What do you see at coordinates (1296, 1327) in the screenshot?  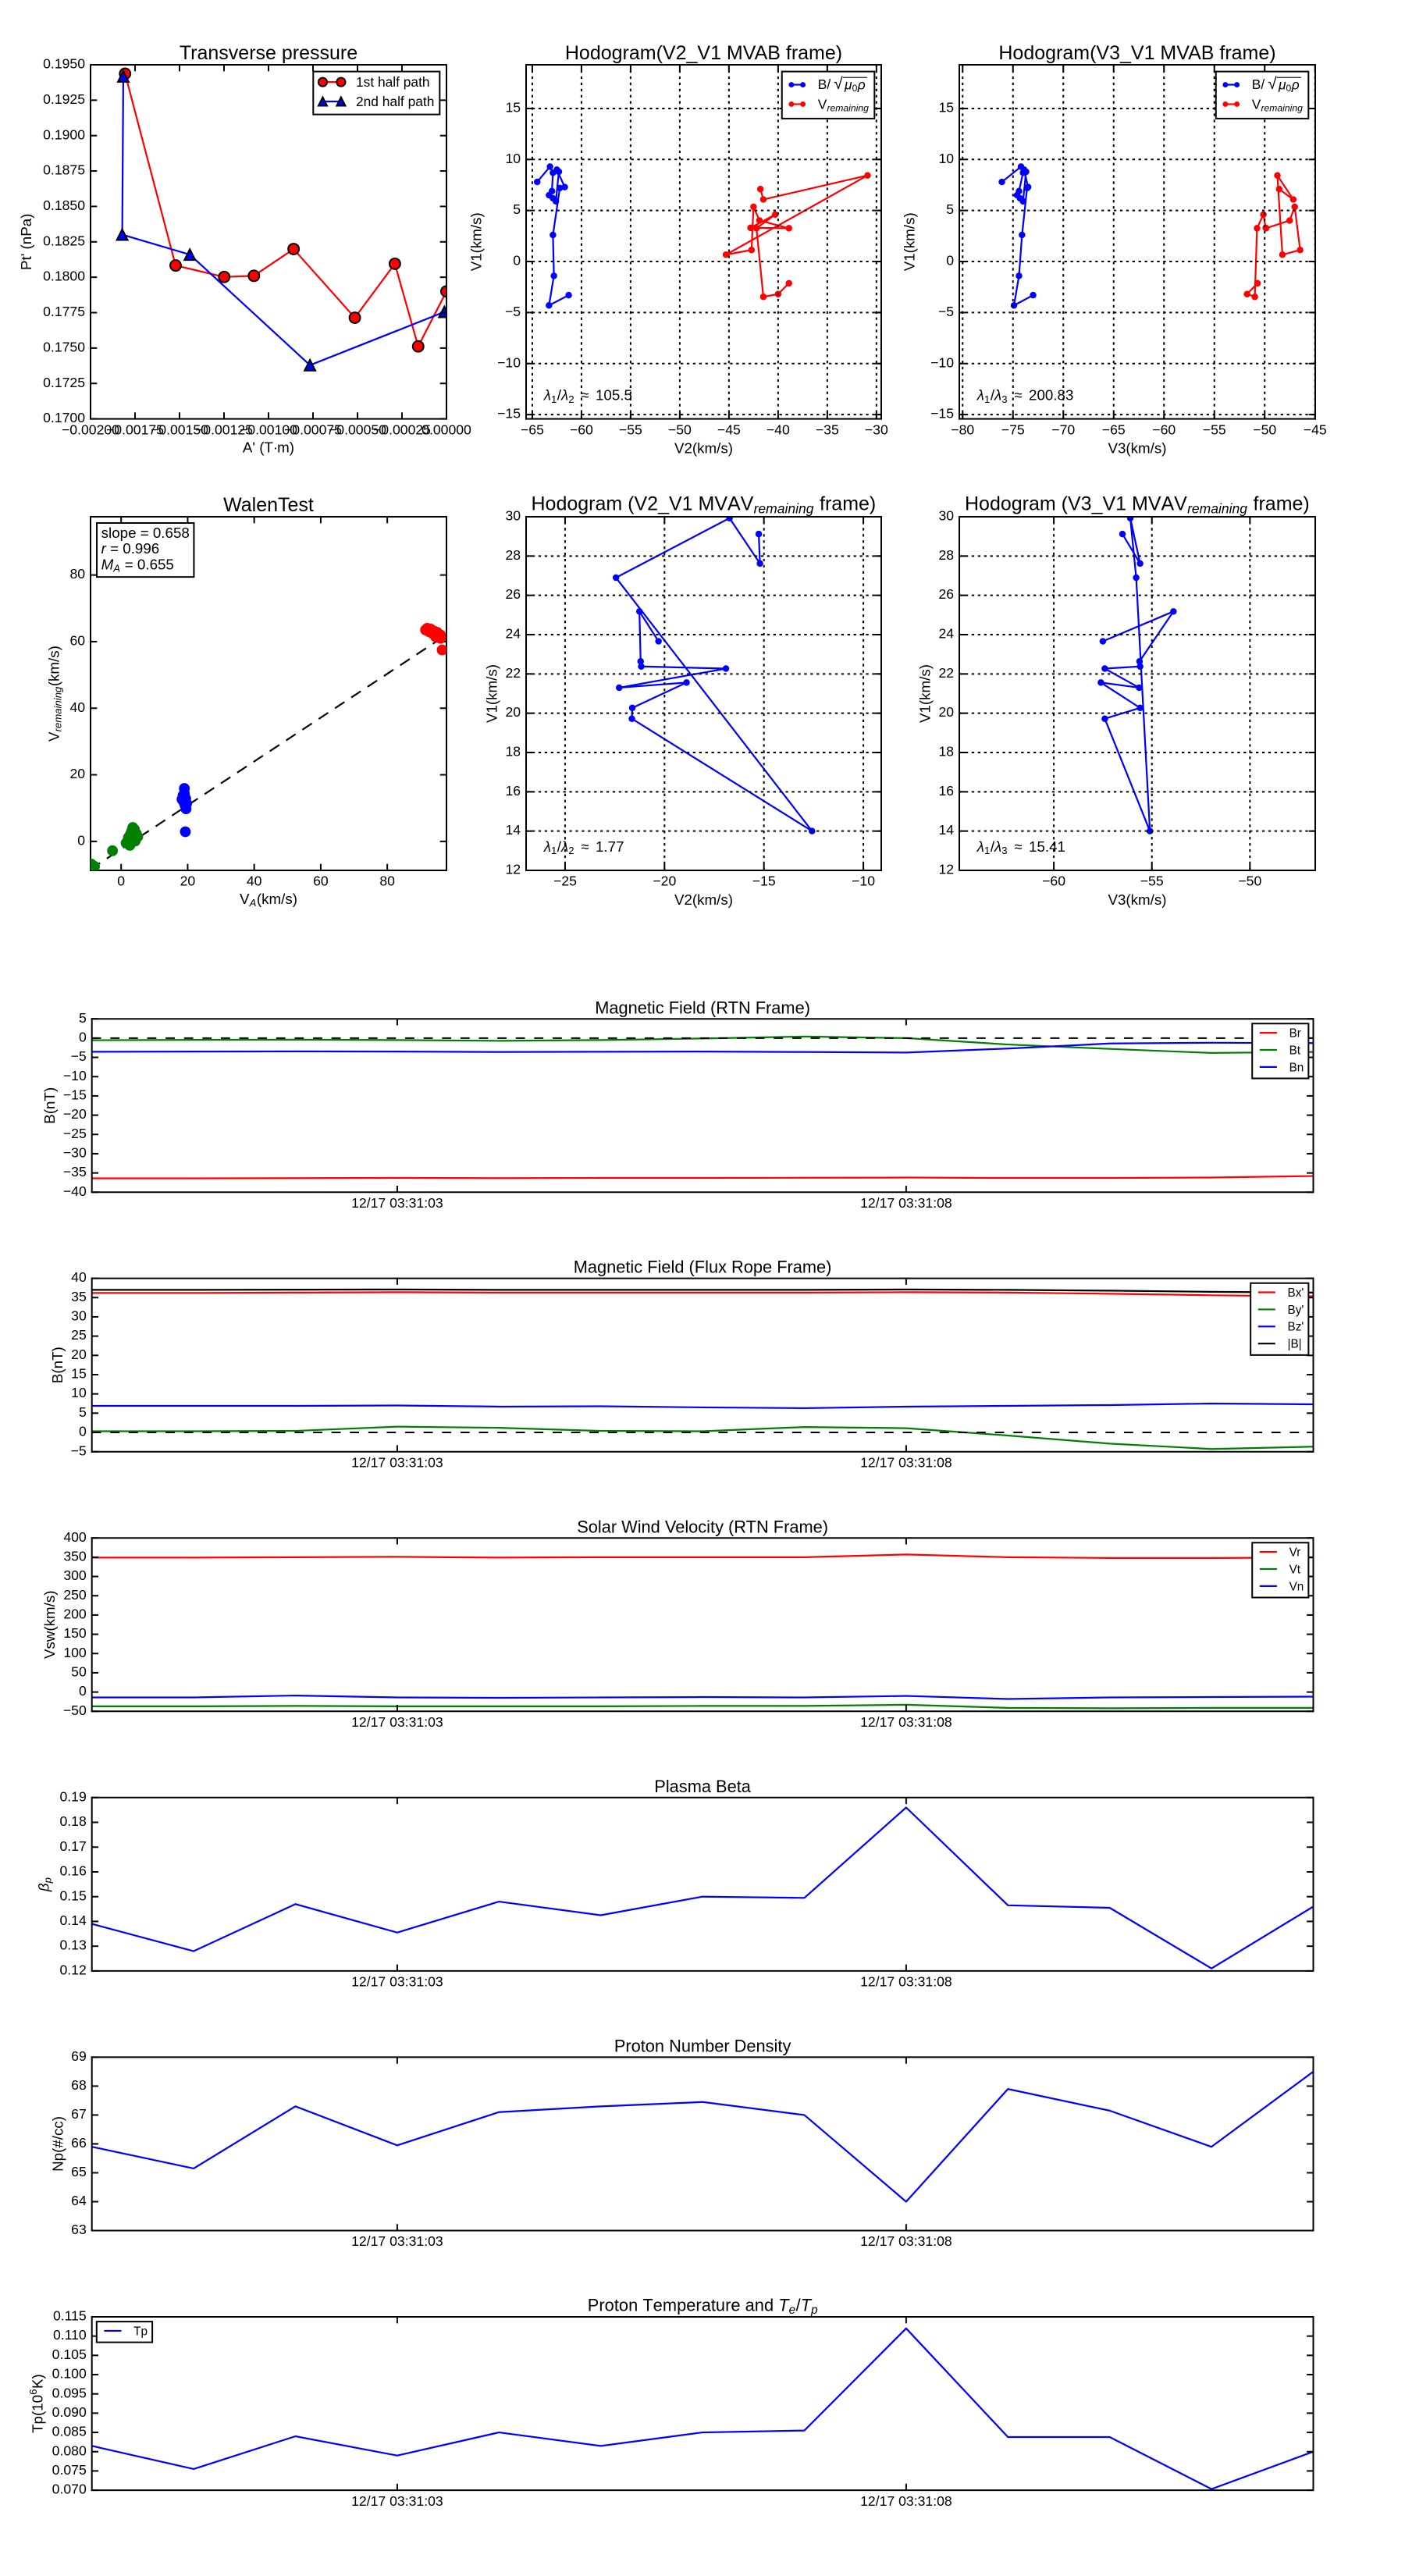 I see `svg-text: Bz'` at bounding box center [1296, 1327].